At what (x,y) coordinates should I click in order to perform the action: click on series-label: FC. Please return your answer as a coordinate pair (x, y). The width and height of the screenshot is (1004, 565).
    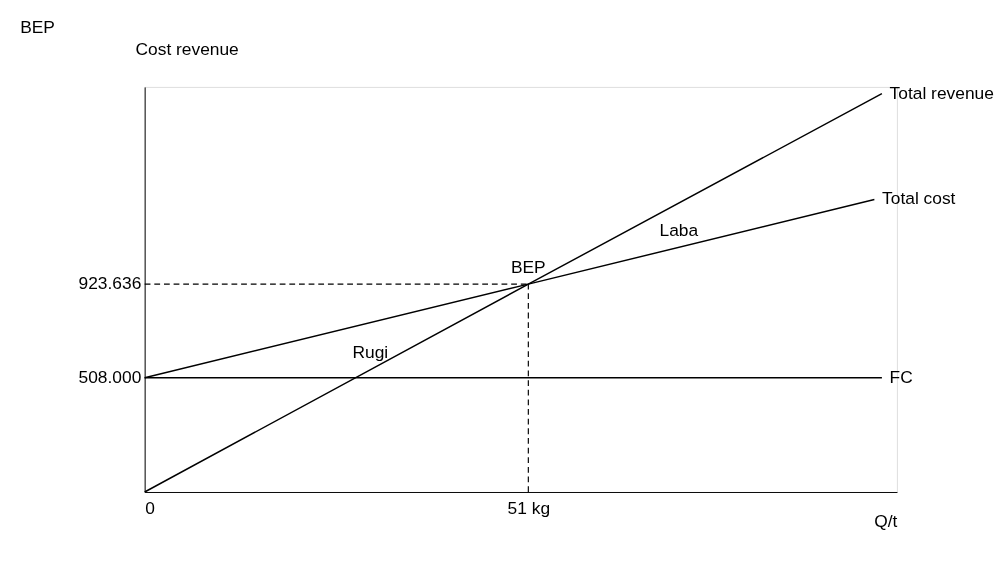
    Looking at the image, I should click on (901, 376).